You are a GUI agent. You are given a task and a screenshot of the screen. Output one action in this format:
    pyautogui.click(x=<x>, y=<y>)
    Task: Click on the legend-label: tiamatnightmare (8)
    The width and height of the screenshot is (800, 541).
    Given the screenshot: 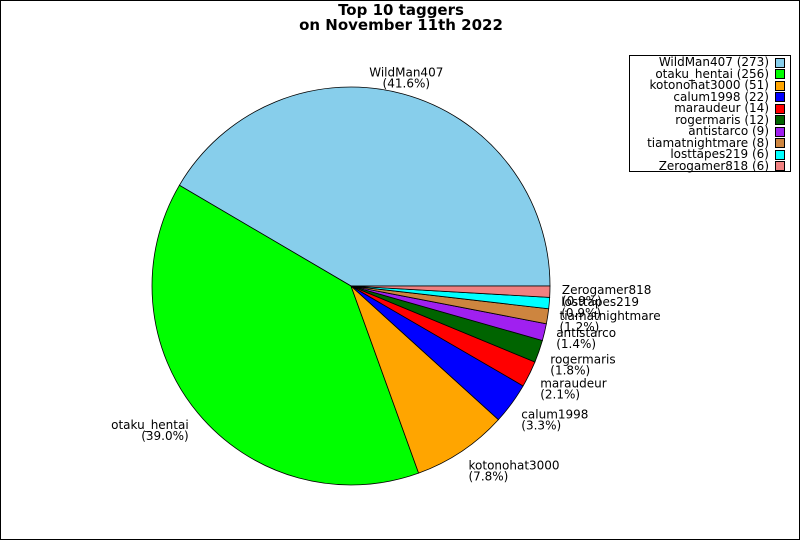 What is the action you would take?
    pyautogui.click(x=708, y=142)
    